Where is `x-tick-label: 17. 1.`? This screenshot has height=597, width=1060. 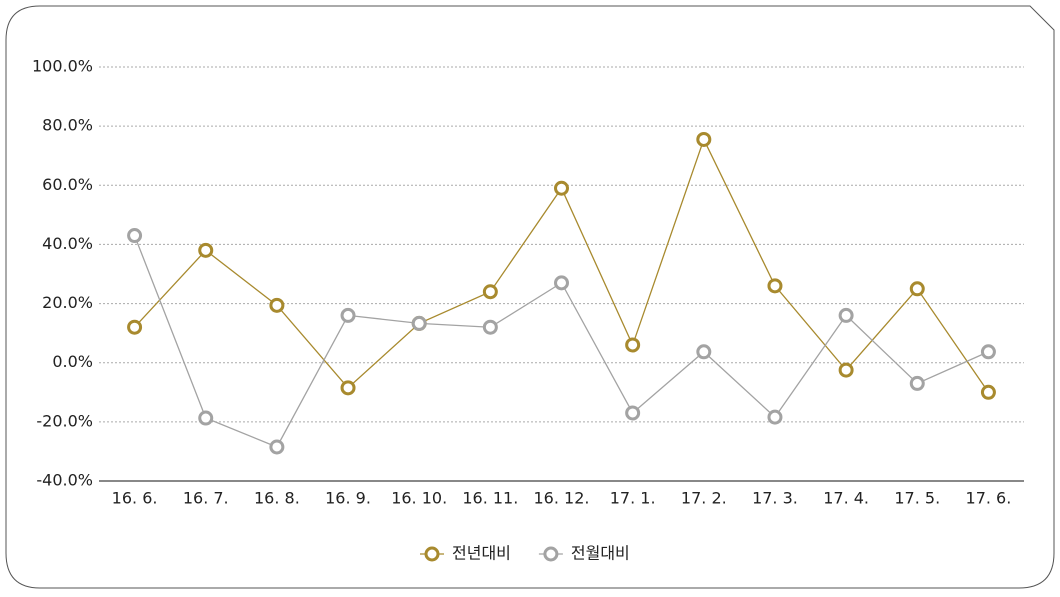 x-tick-label: 17. 1. is located at coordinates (633, 498).